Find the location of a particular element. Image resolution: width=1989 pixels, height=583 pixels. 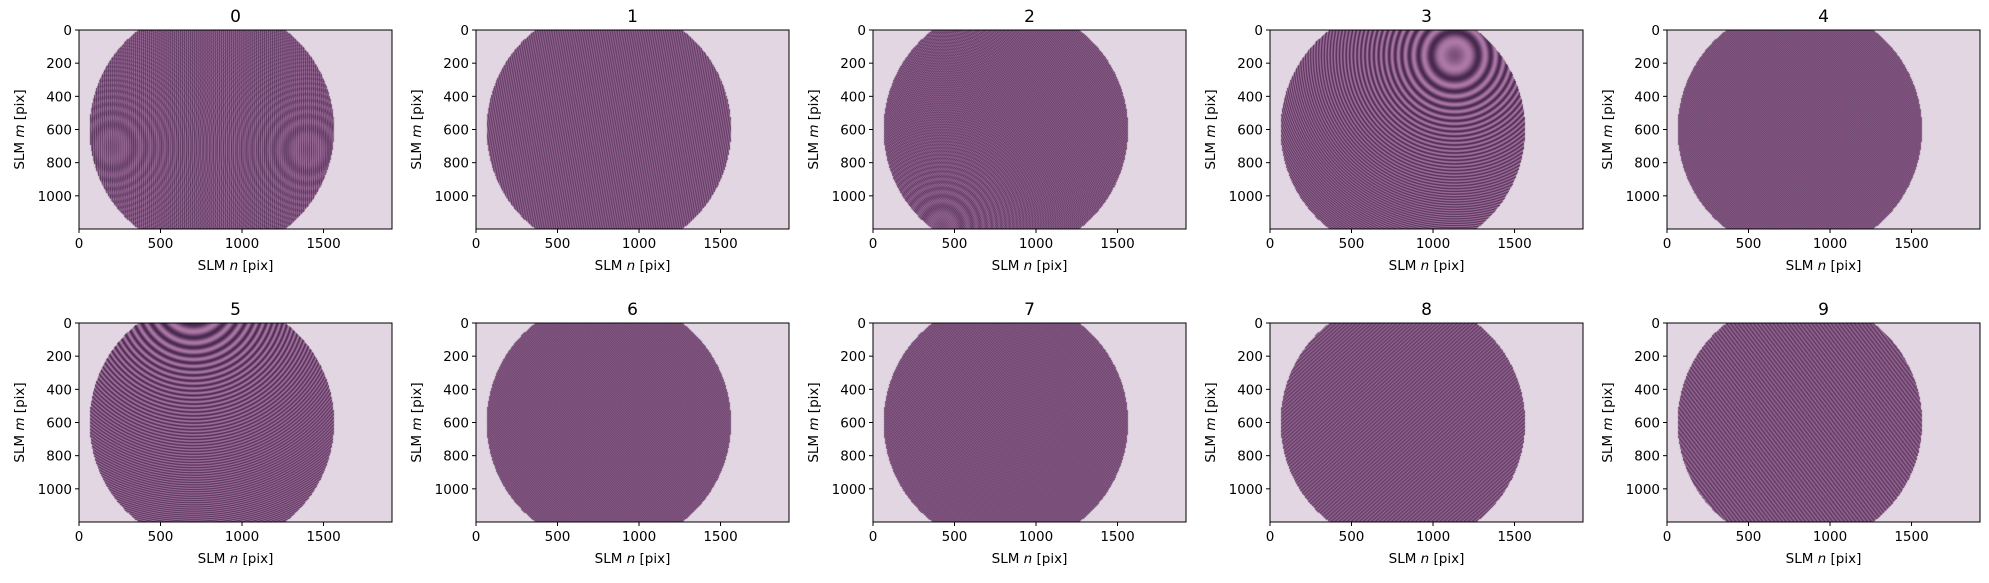

subplot-title: 6 is located at coordinates (632, 310).